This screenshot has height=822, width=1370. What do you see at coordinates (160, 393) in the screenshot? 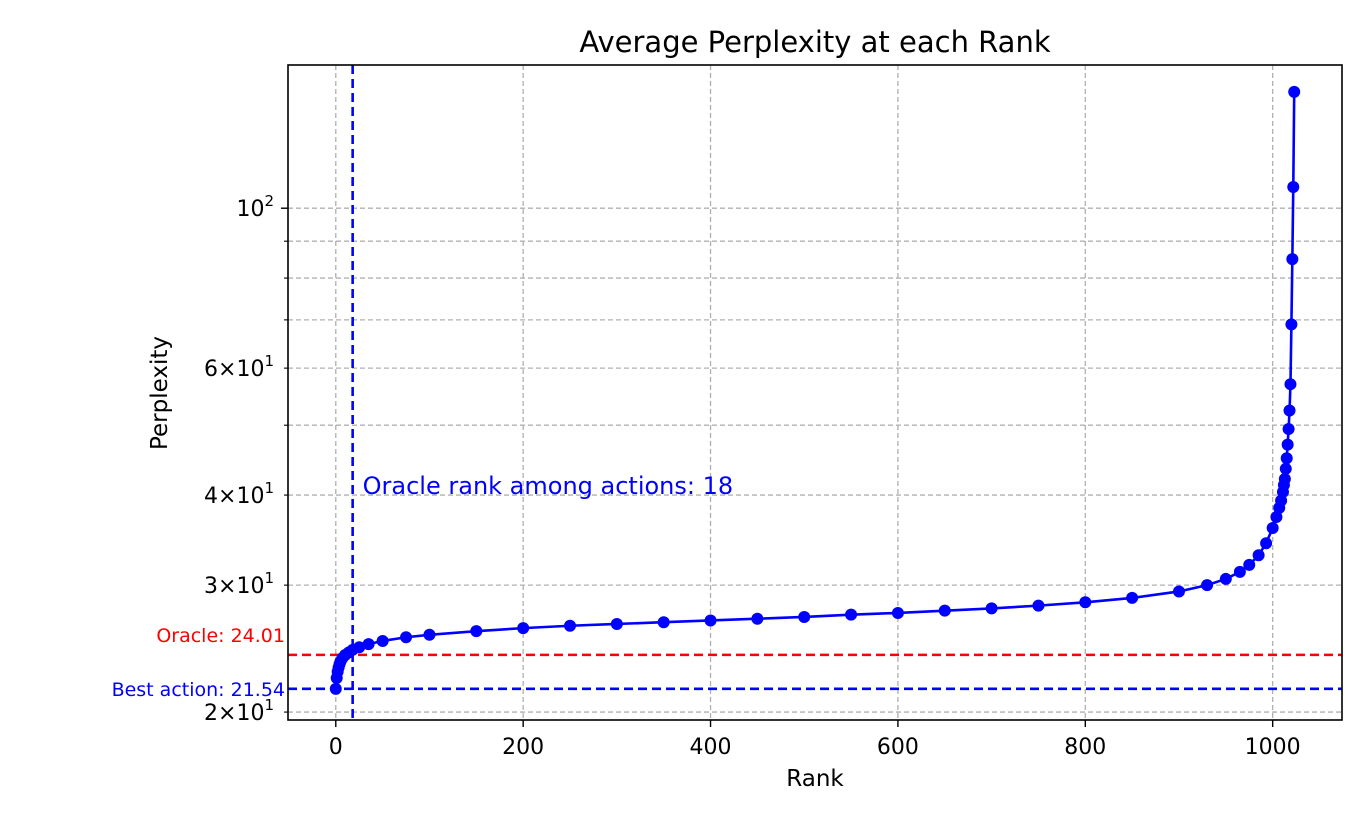
I see `y-axis-title: Perplexity` at bounding box center [160, 393].